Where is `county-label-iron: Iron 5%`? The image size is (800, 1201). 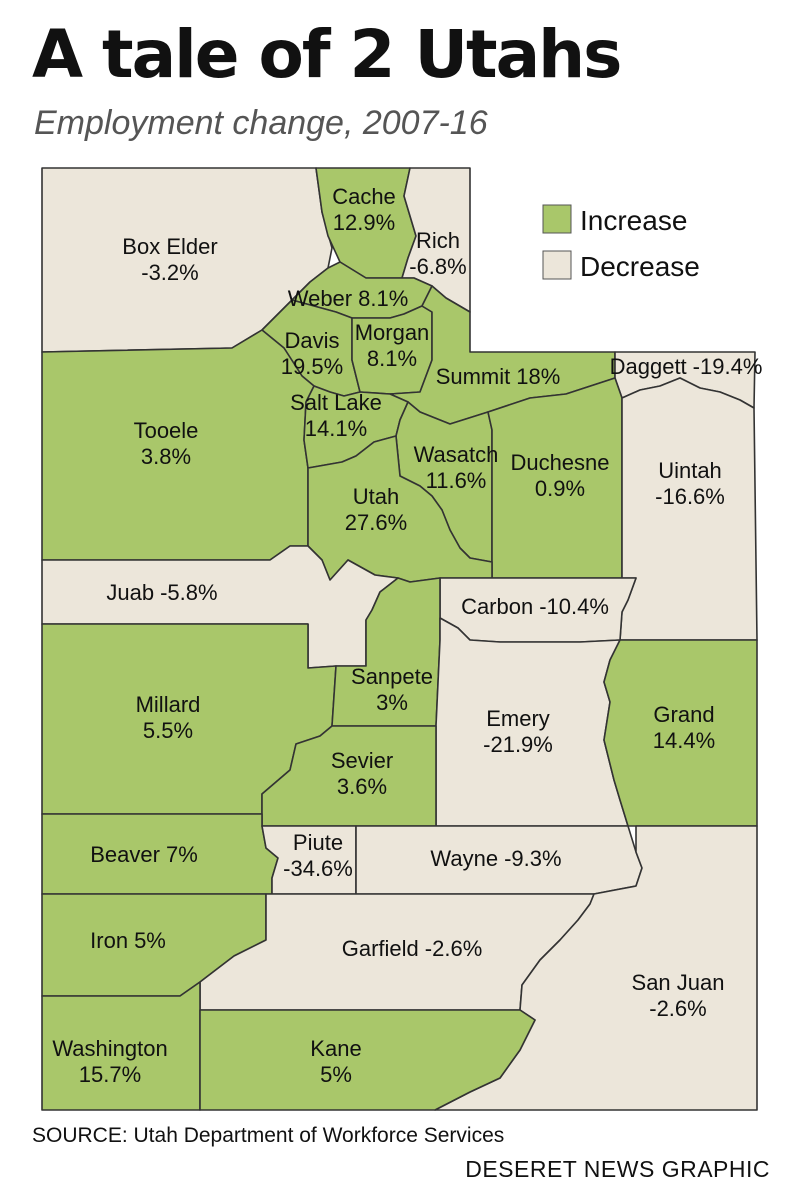 county-label-iron: Iron 5% is located at coordinates (128, 940).